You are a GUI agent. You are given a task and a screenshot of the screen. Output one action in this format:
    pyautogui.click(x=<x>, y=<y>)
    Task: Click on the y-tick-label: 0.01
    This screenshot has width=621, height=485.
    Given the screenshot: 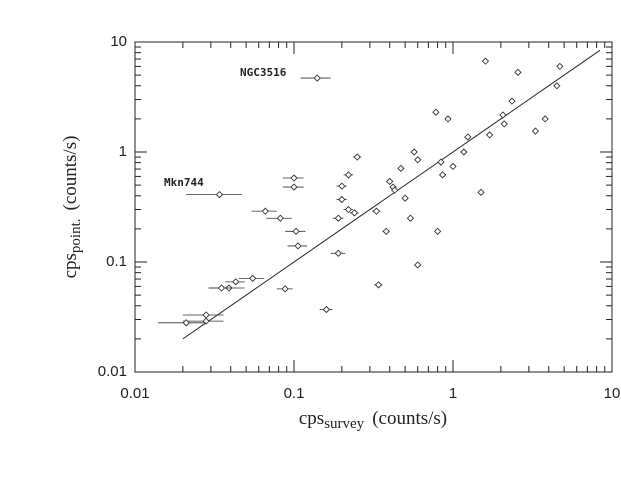 What is the action you would take?
    pyautogui.click(x=112, y=371)
    